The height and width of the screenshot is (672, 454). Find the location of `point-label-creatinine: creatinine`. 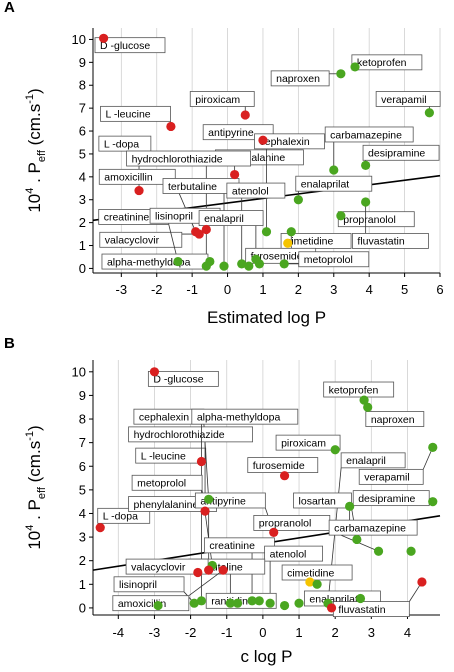

point-label-creatinine: creatinine is located at coordinates (232, 546).